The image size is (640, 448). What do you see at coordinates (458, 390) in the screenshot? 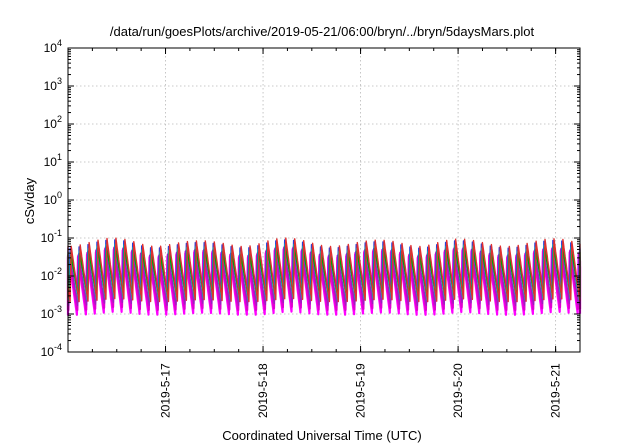
I see `x-tick-label: 2019-5-20` at bounding box center [458, 390].